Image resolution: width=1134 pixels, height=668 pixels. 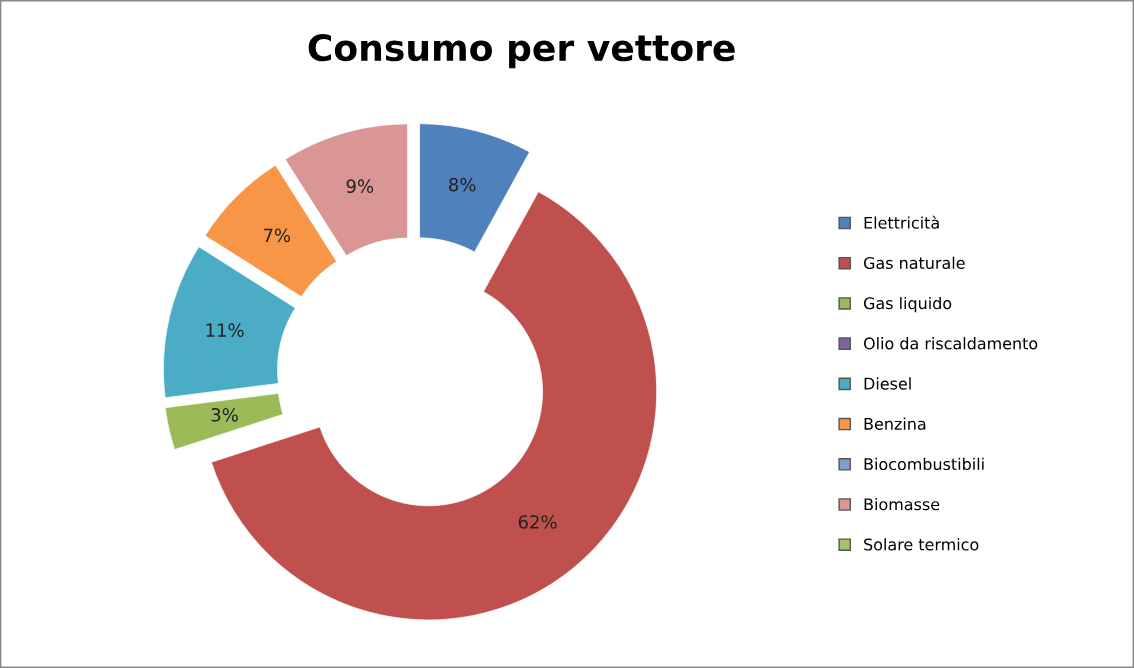 What do you see at coordinates (901, 222) in the screenshot?
I see `legend-label: Elettricità` at bounding box center [901, 222].